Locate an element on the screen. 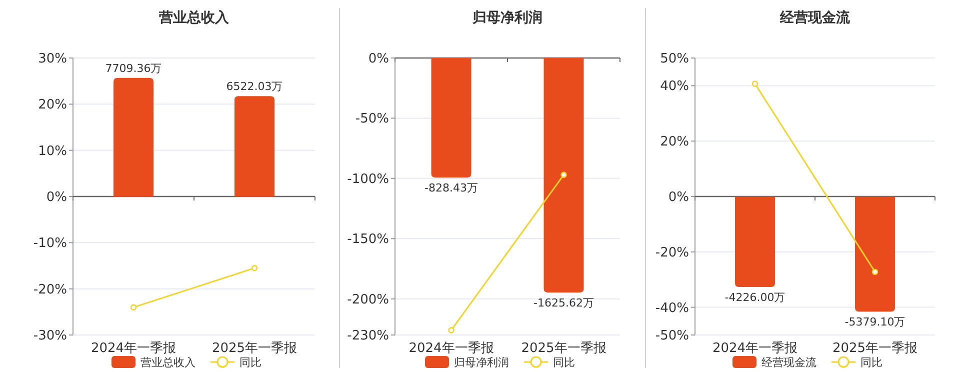 The image size is (960, 372). y-tick-label: -150% is located at coordinates (368, 240).